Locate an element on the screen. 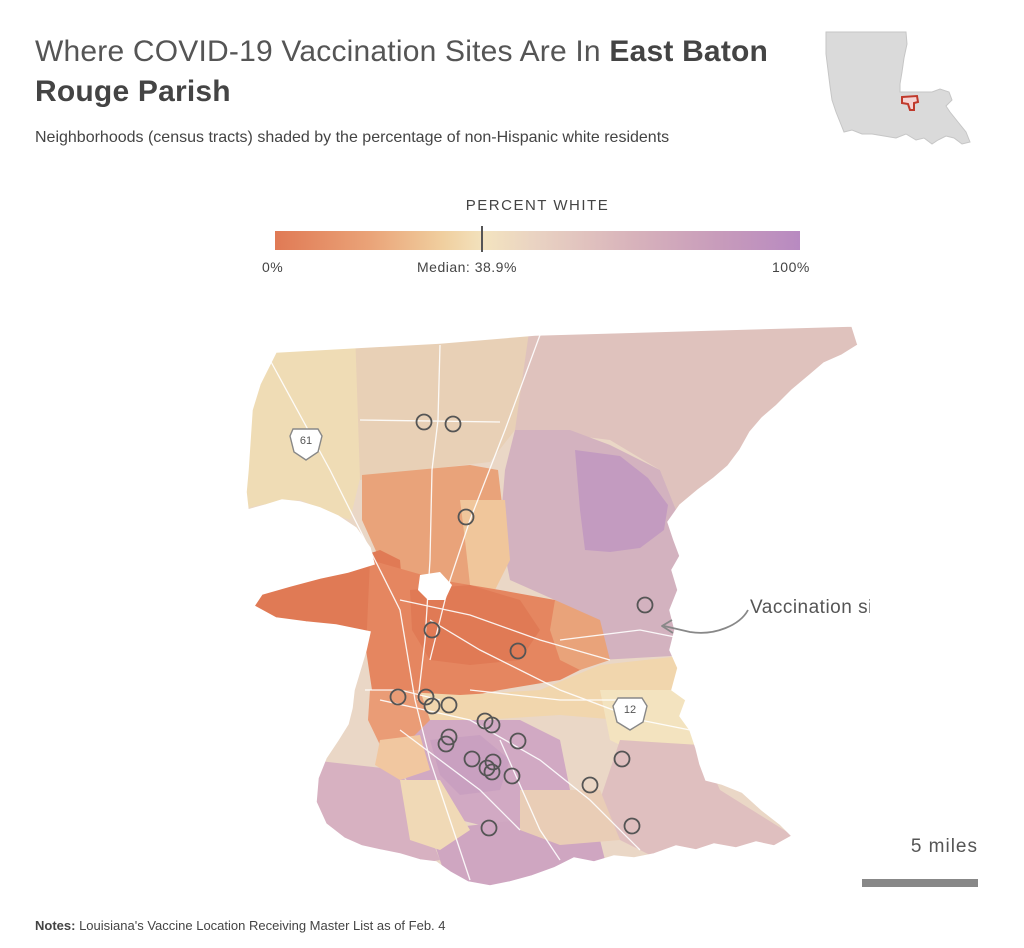  highway-12-shield: 12 is located at coordinates (630, 714).